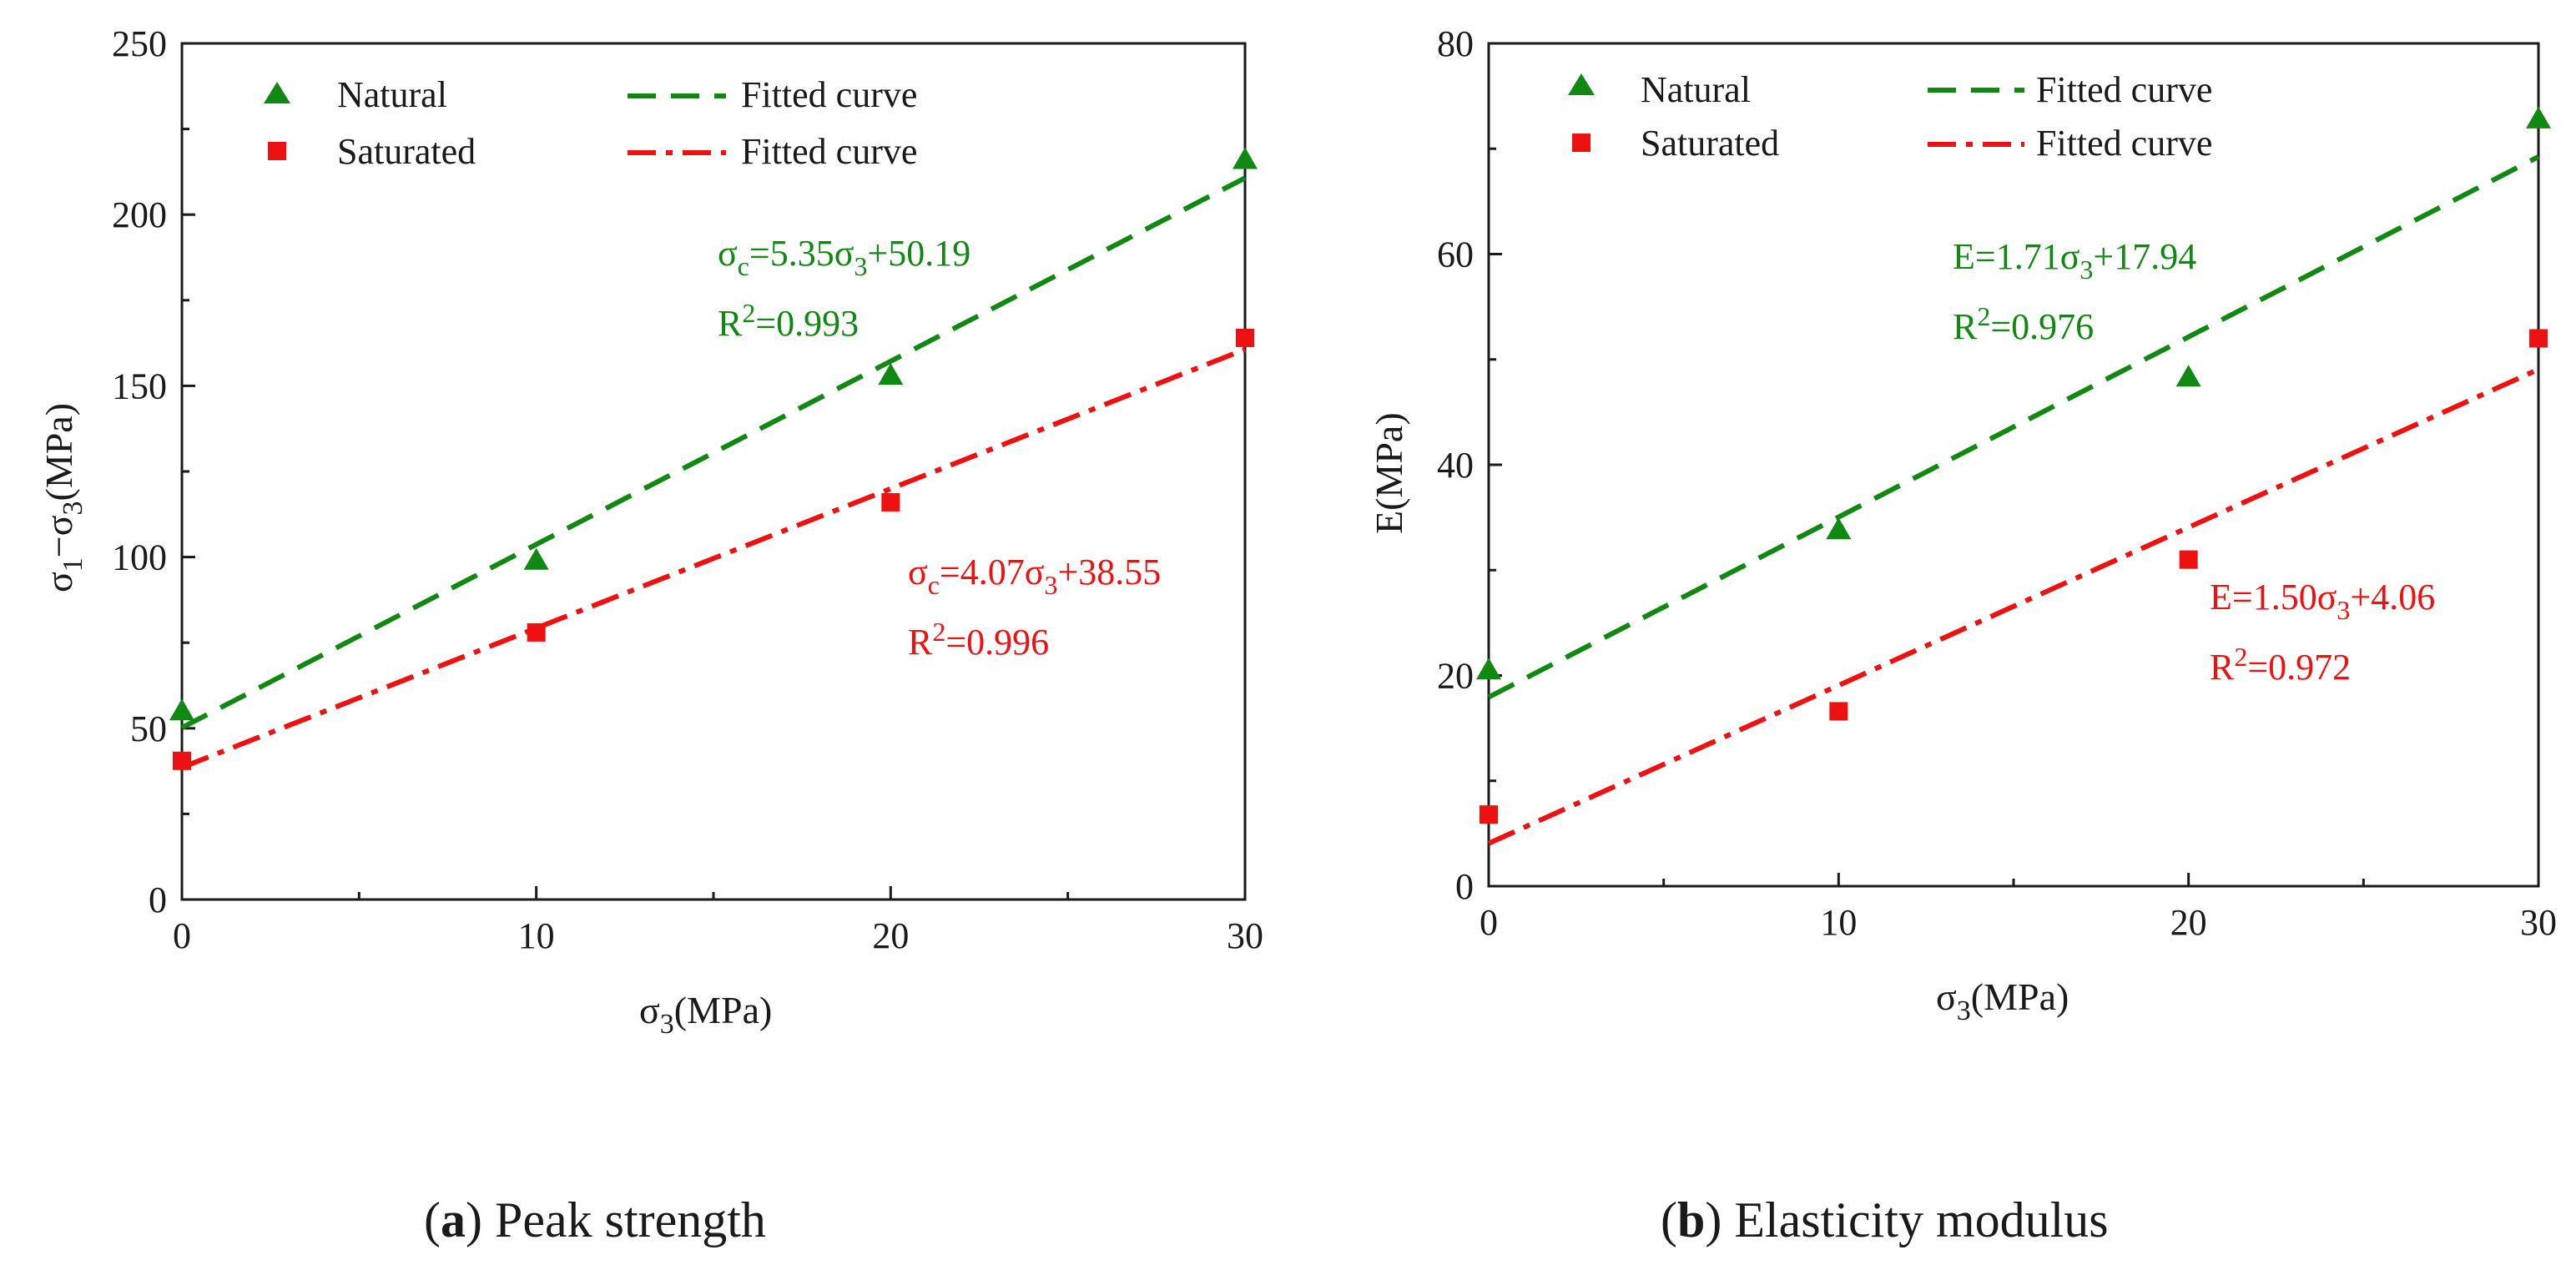 The height and width of the screenshot is (1265, 2576). I want to click on equation-natural-a: σc=5.35σ3+50.19, so click(844, 257).